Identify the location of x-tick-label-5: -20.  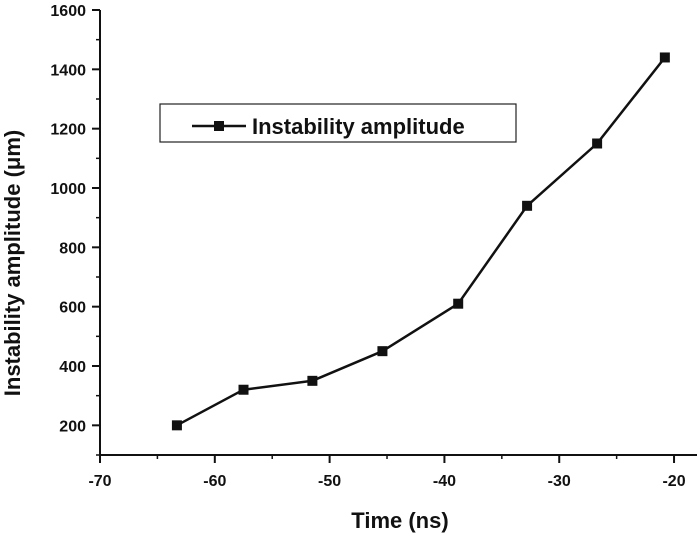
(673, 481).